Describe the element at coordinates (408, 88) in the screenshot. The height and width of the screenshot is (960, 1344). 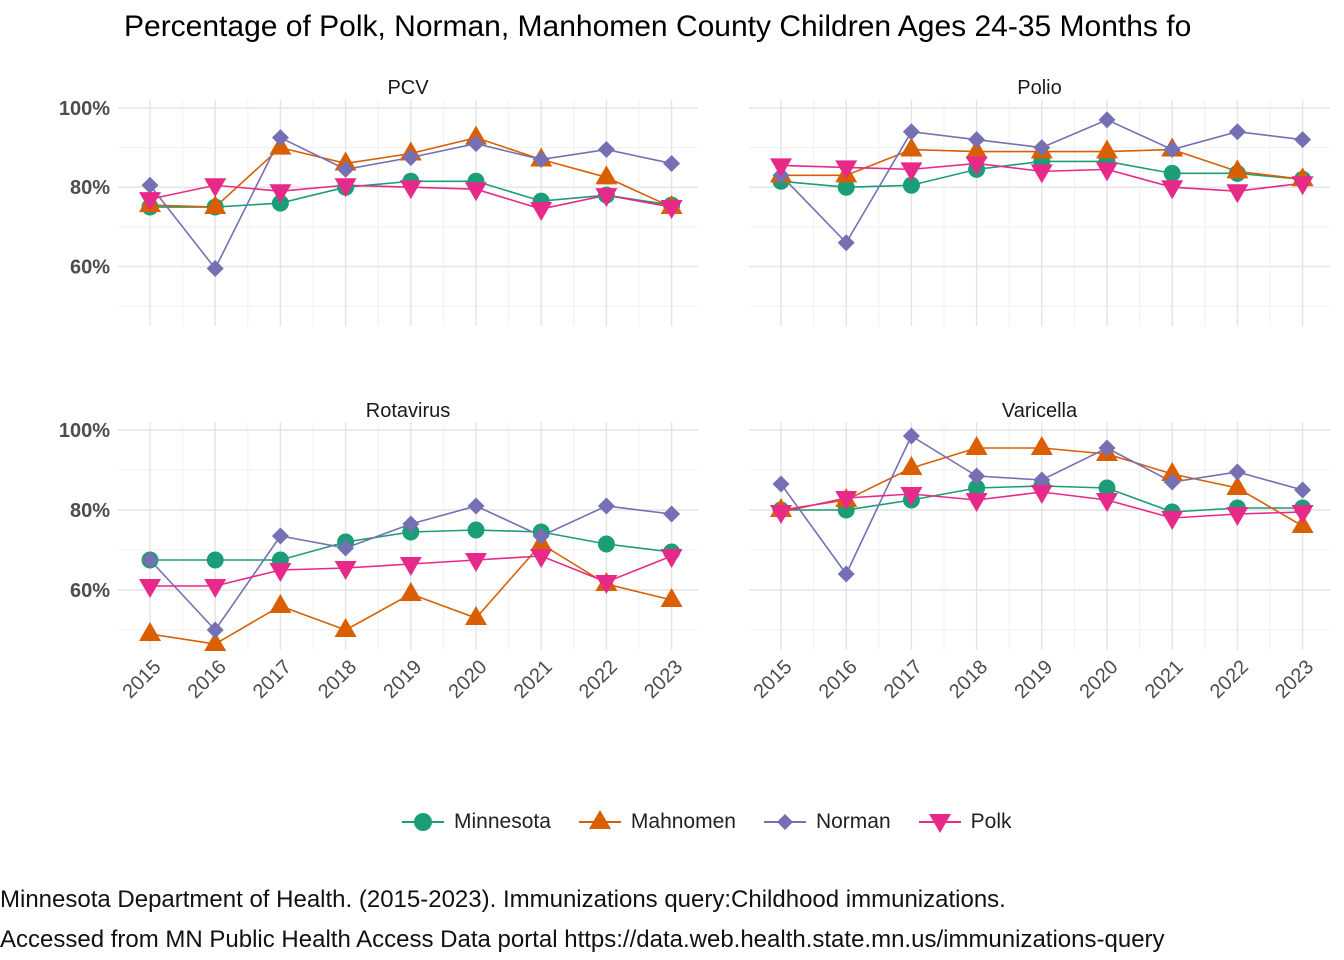
I see `facet-title-pcv: PCV` at that location.